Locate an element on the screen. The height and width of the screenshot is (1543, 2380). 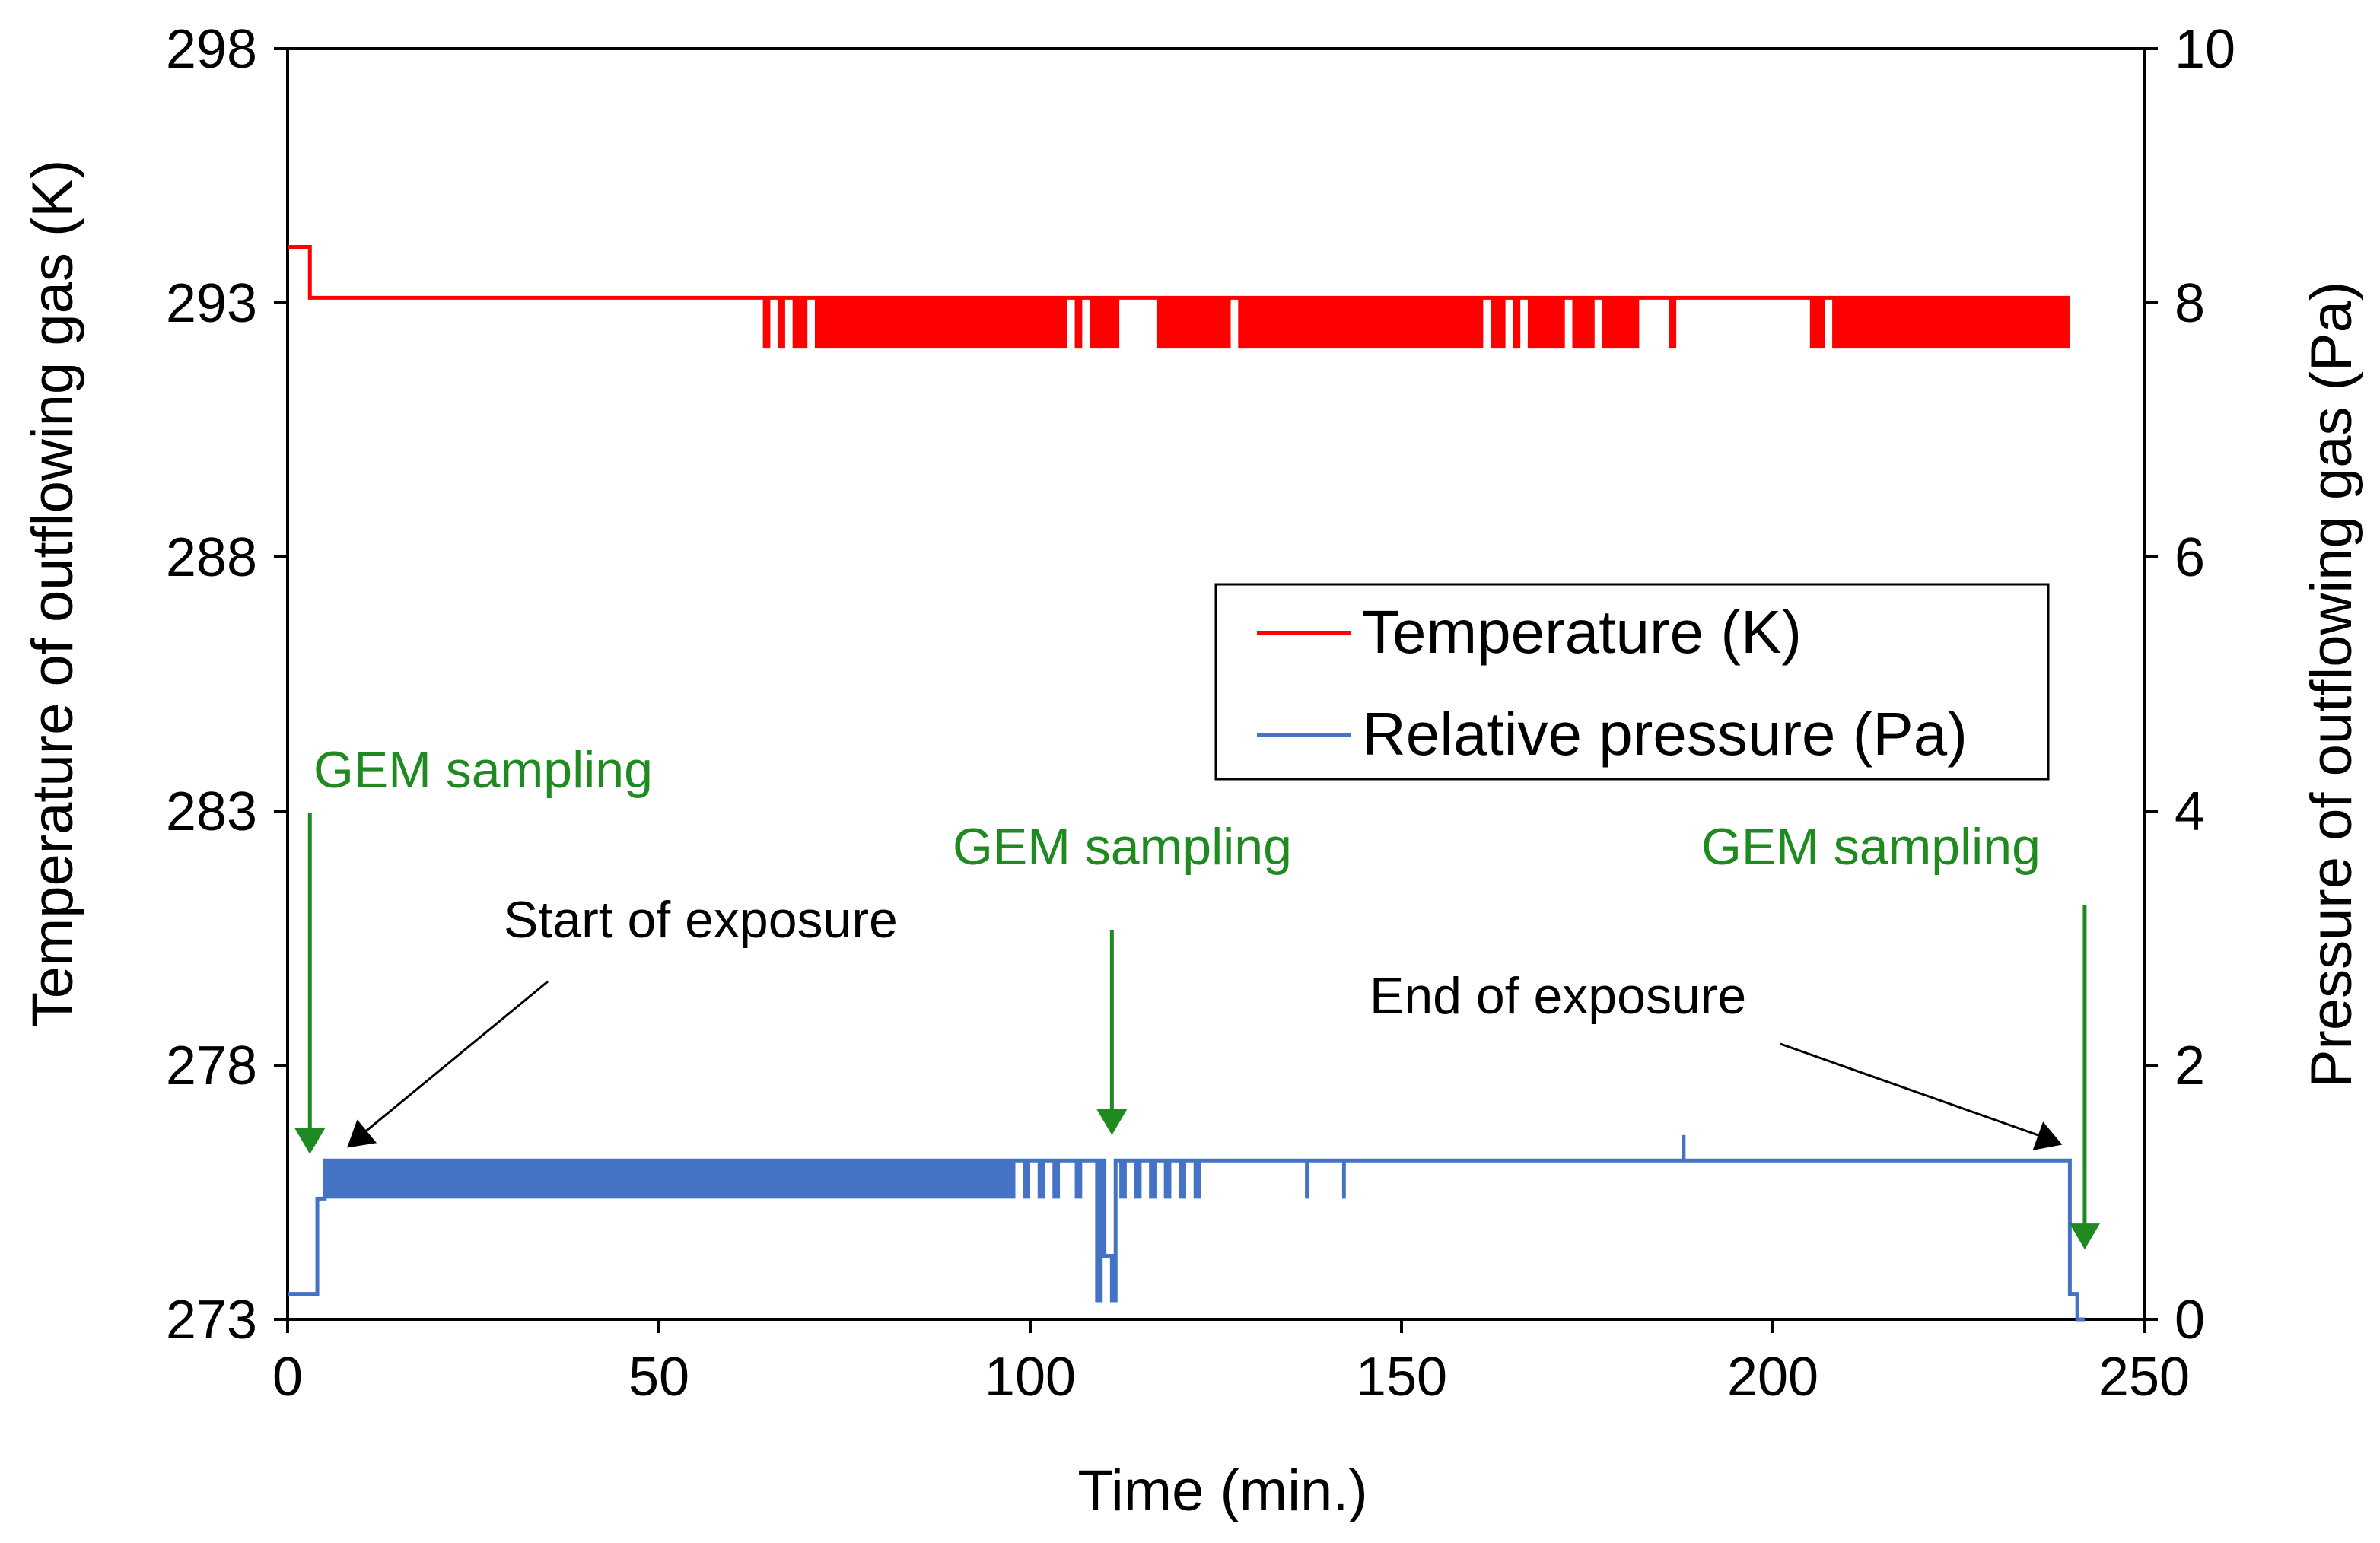
end-of-exposure-arrowhead is located at coordinates (2048, 1135).